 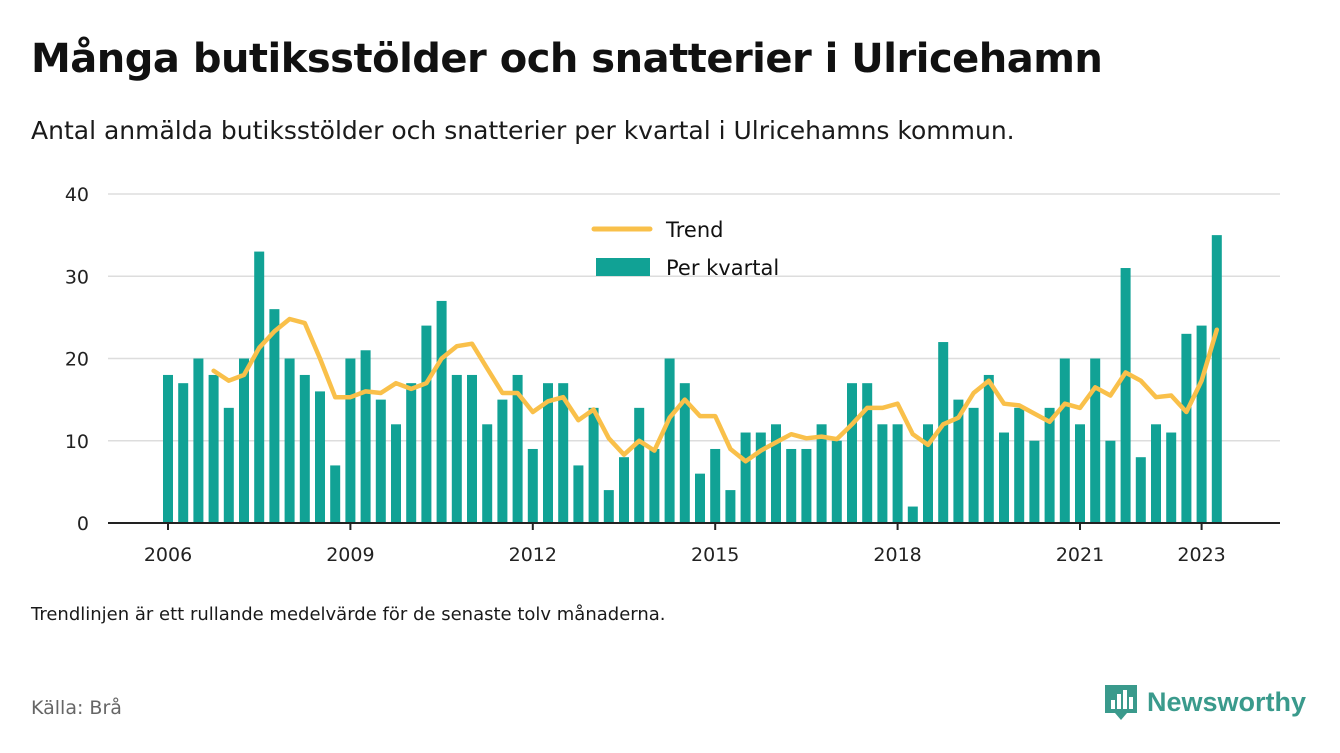 I want to click on x-tick-label: 2018, so click(x=897, y=555).